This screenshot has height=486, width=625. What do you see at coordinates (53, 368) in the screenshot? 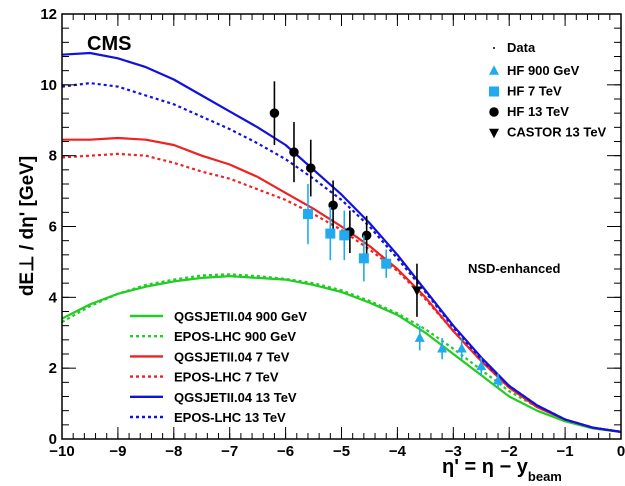
I see `y-tick-label: 2` at bounding box center [53, 368].